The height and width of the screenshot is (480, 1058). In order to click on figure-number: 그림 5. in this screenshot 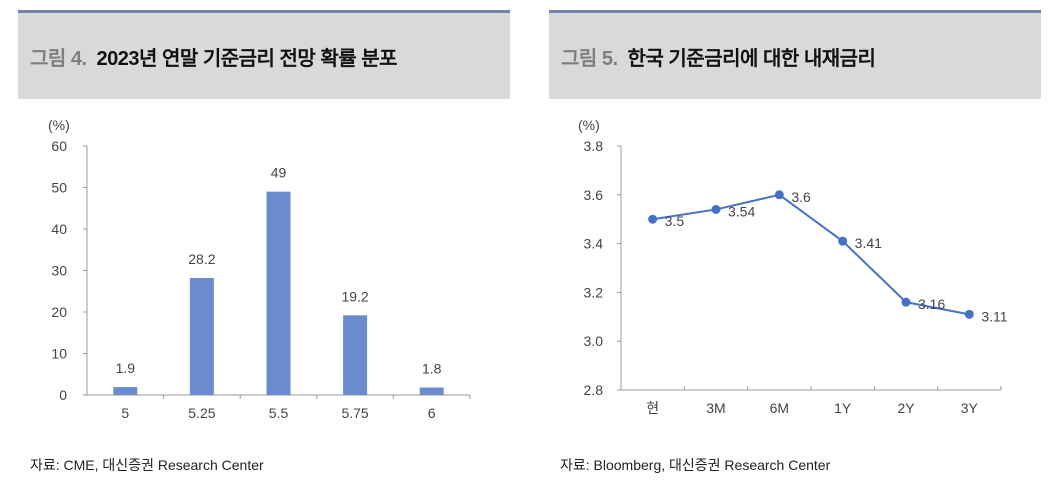, I will do `click(589, 58)`.